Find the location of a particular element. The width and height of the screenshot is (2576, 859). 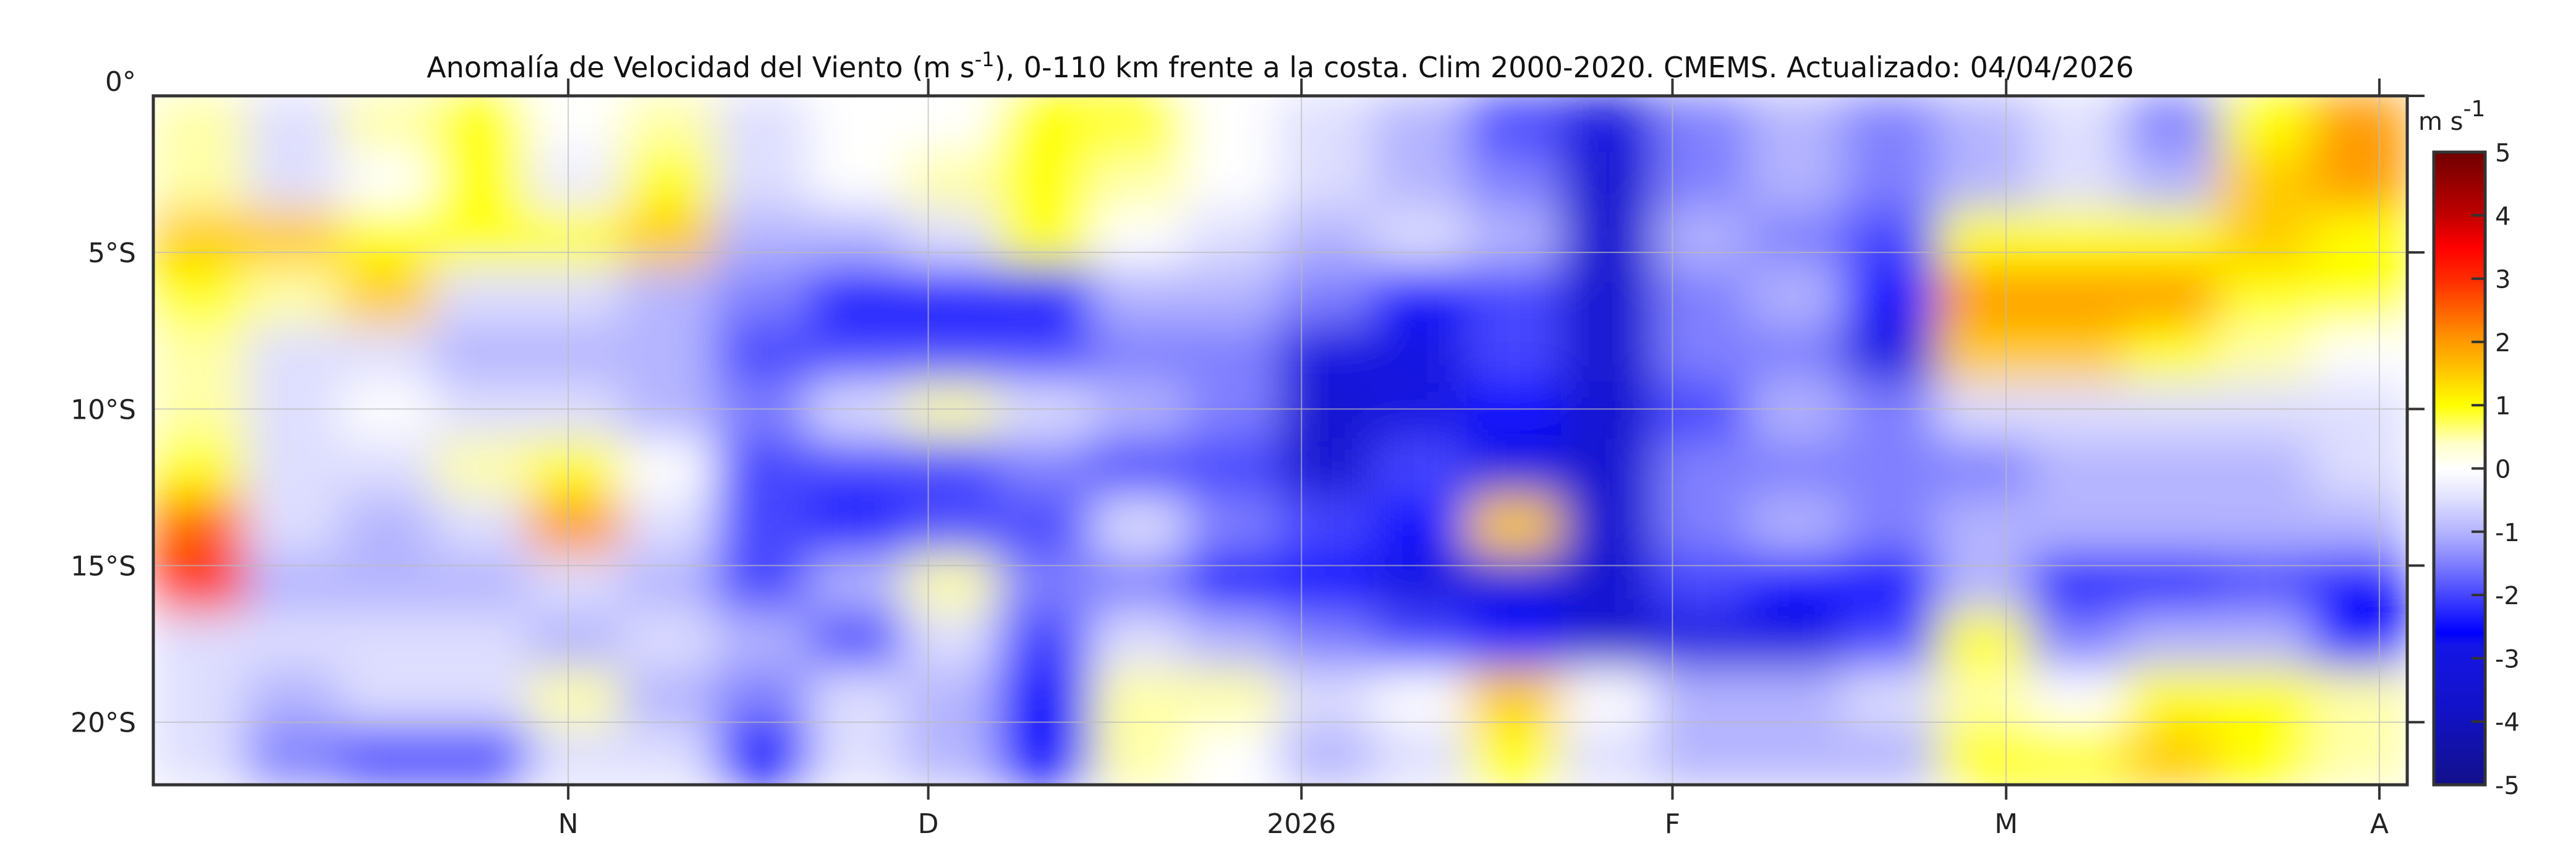

y-tick-label: 5°S is located at coordinates (112, 253).